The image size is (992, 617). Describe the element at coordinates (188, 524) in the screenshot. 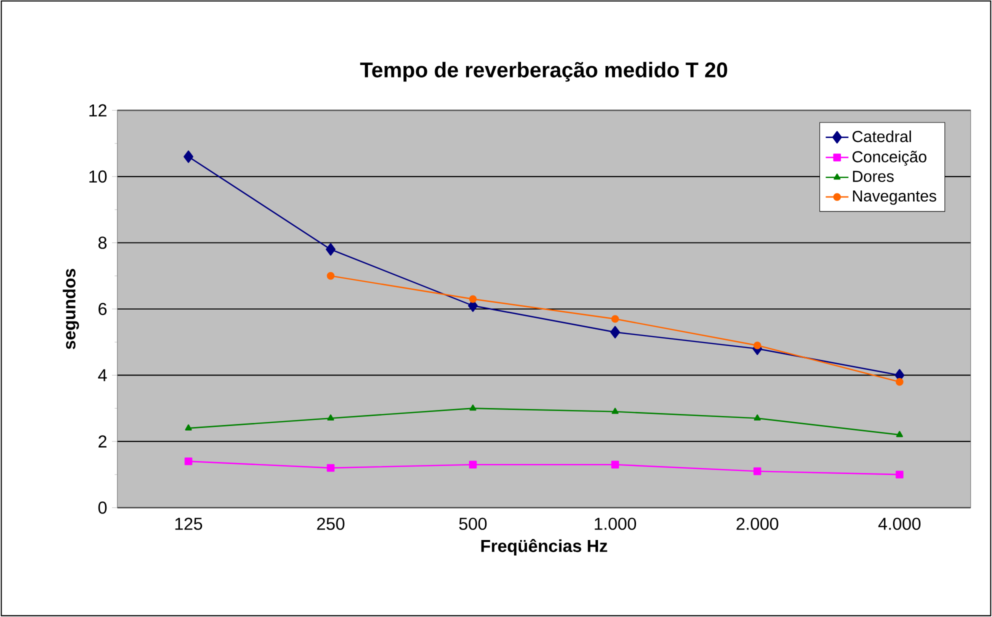

I see `x-tick-label: 125` at that location.